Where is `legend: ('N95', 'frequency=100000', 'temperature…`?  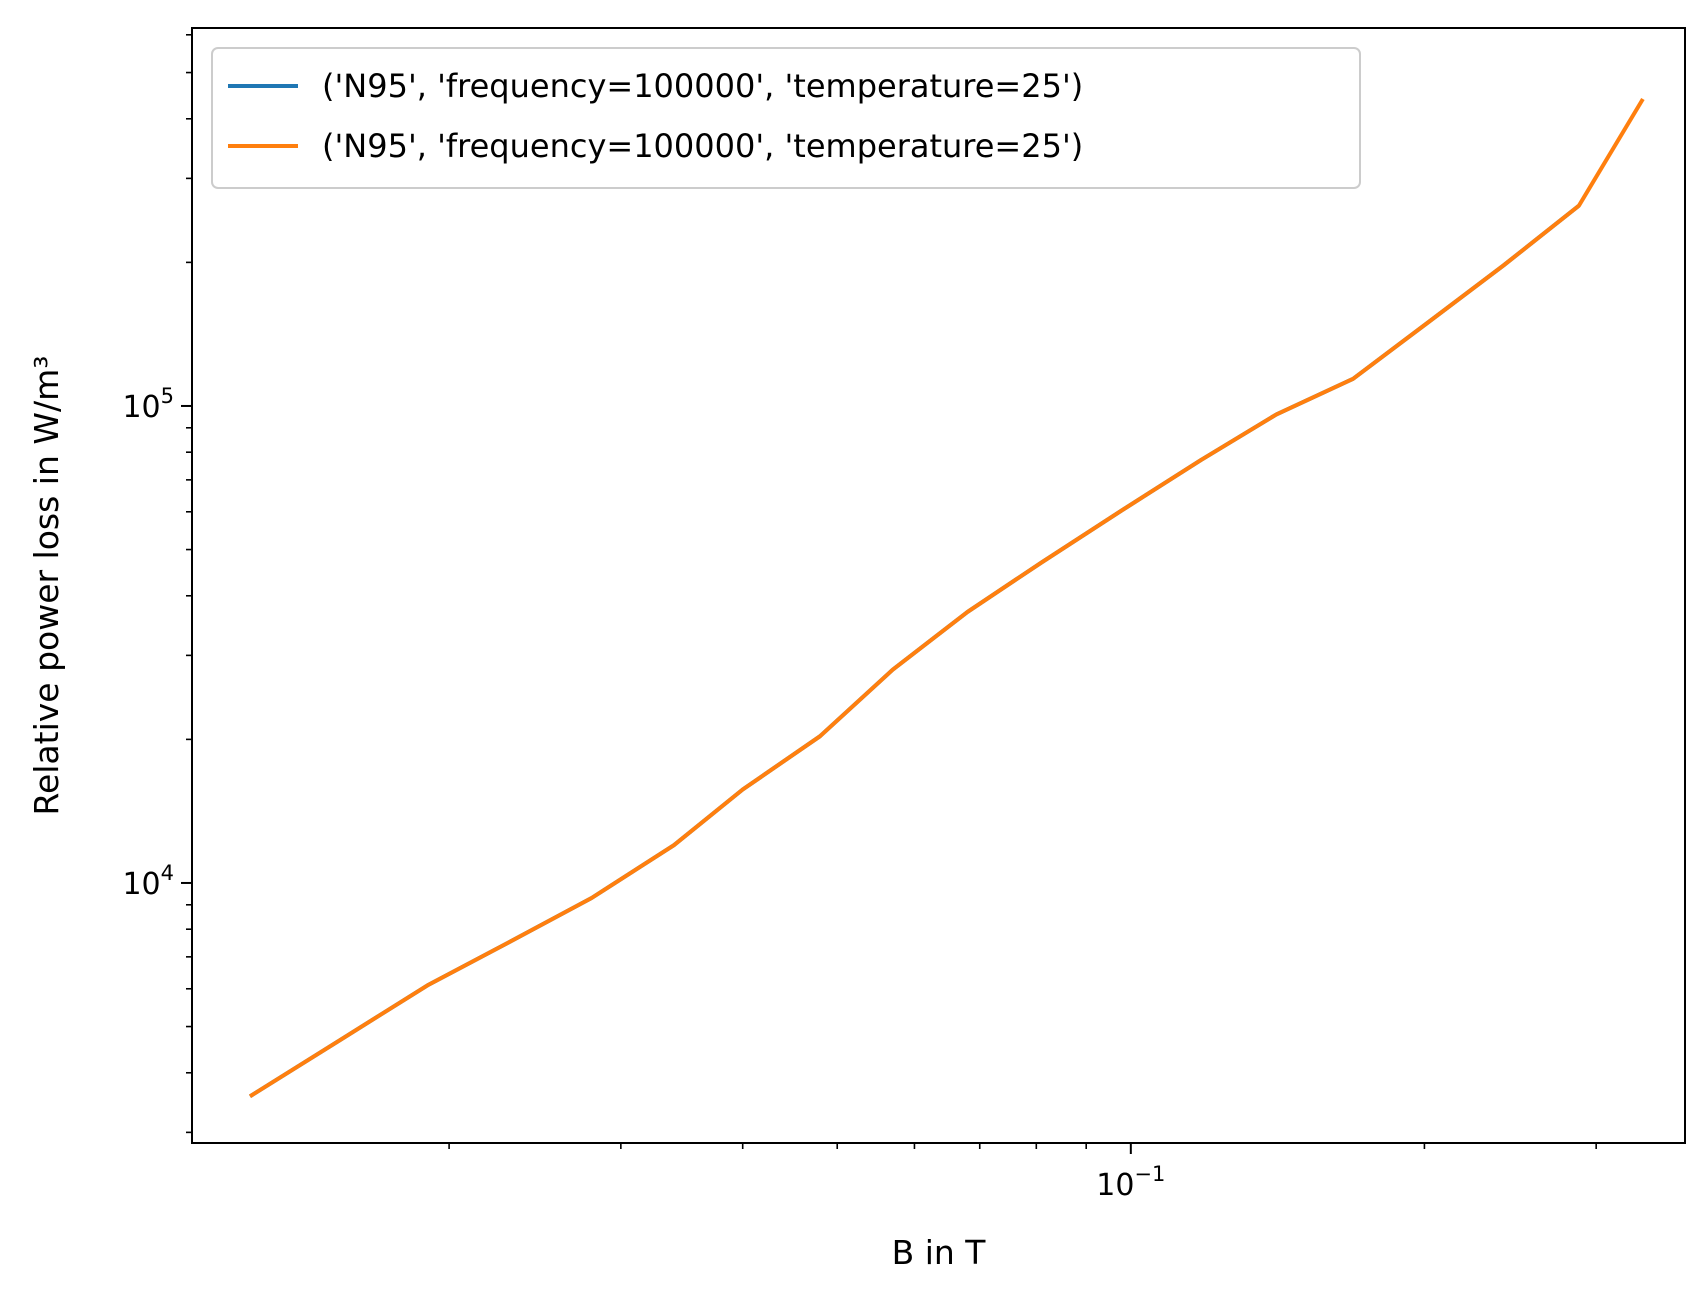 legend: ('N95', 'frequency=100000', 'temperature… is located at coordinates (786, 118).